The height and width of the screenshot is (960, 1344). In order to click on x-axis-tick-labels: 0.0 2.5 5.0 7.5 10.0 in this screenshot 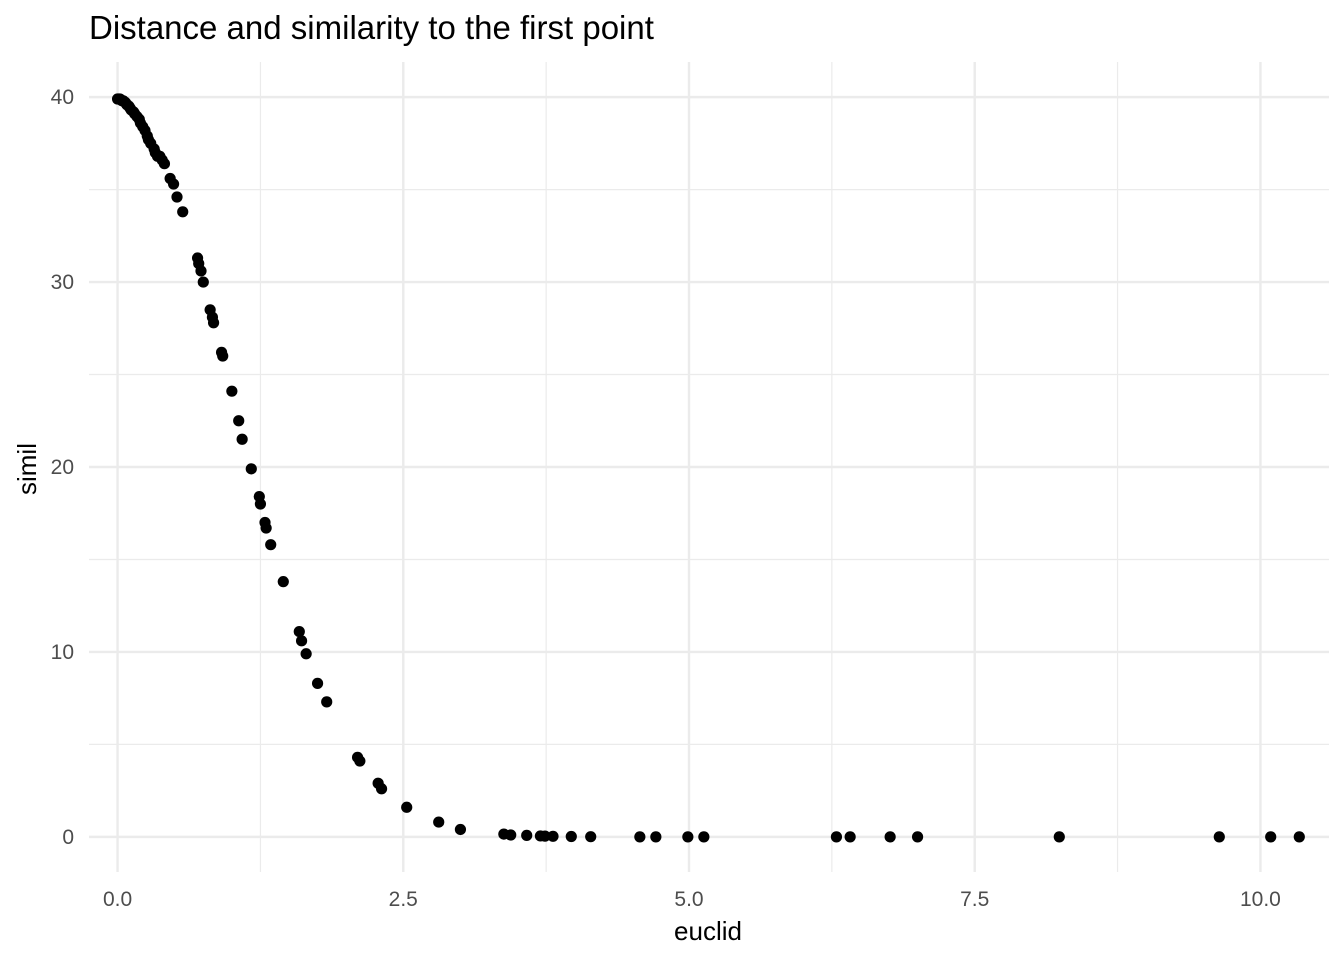, I will do `click(692, 899)`.